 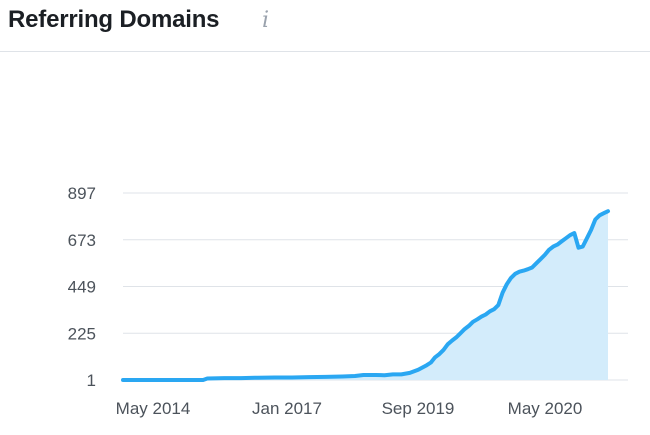 What do you see at coordinates (82, 333) in the screenshot?
I see `y-tick-label: 225` at bounding box center [82, 333].